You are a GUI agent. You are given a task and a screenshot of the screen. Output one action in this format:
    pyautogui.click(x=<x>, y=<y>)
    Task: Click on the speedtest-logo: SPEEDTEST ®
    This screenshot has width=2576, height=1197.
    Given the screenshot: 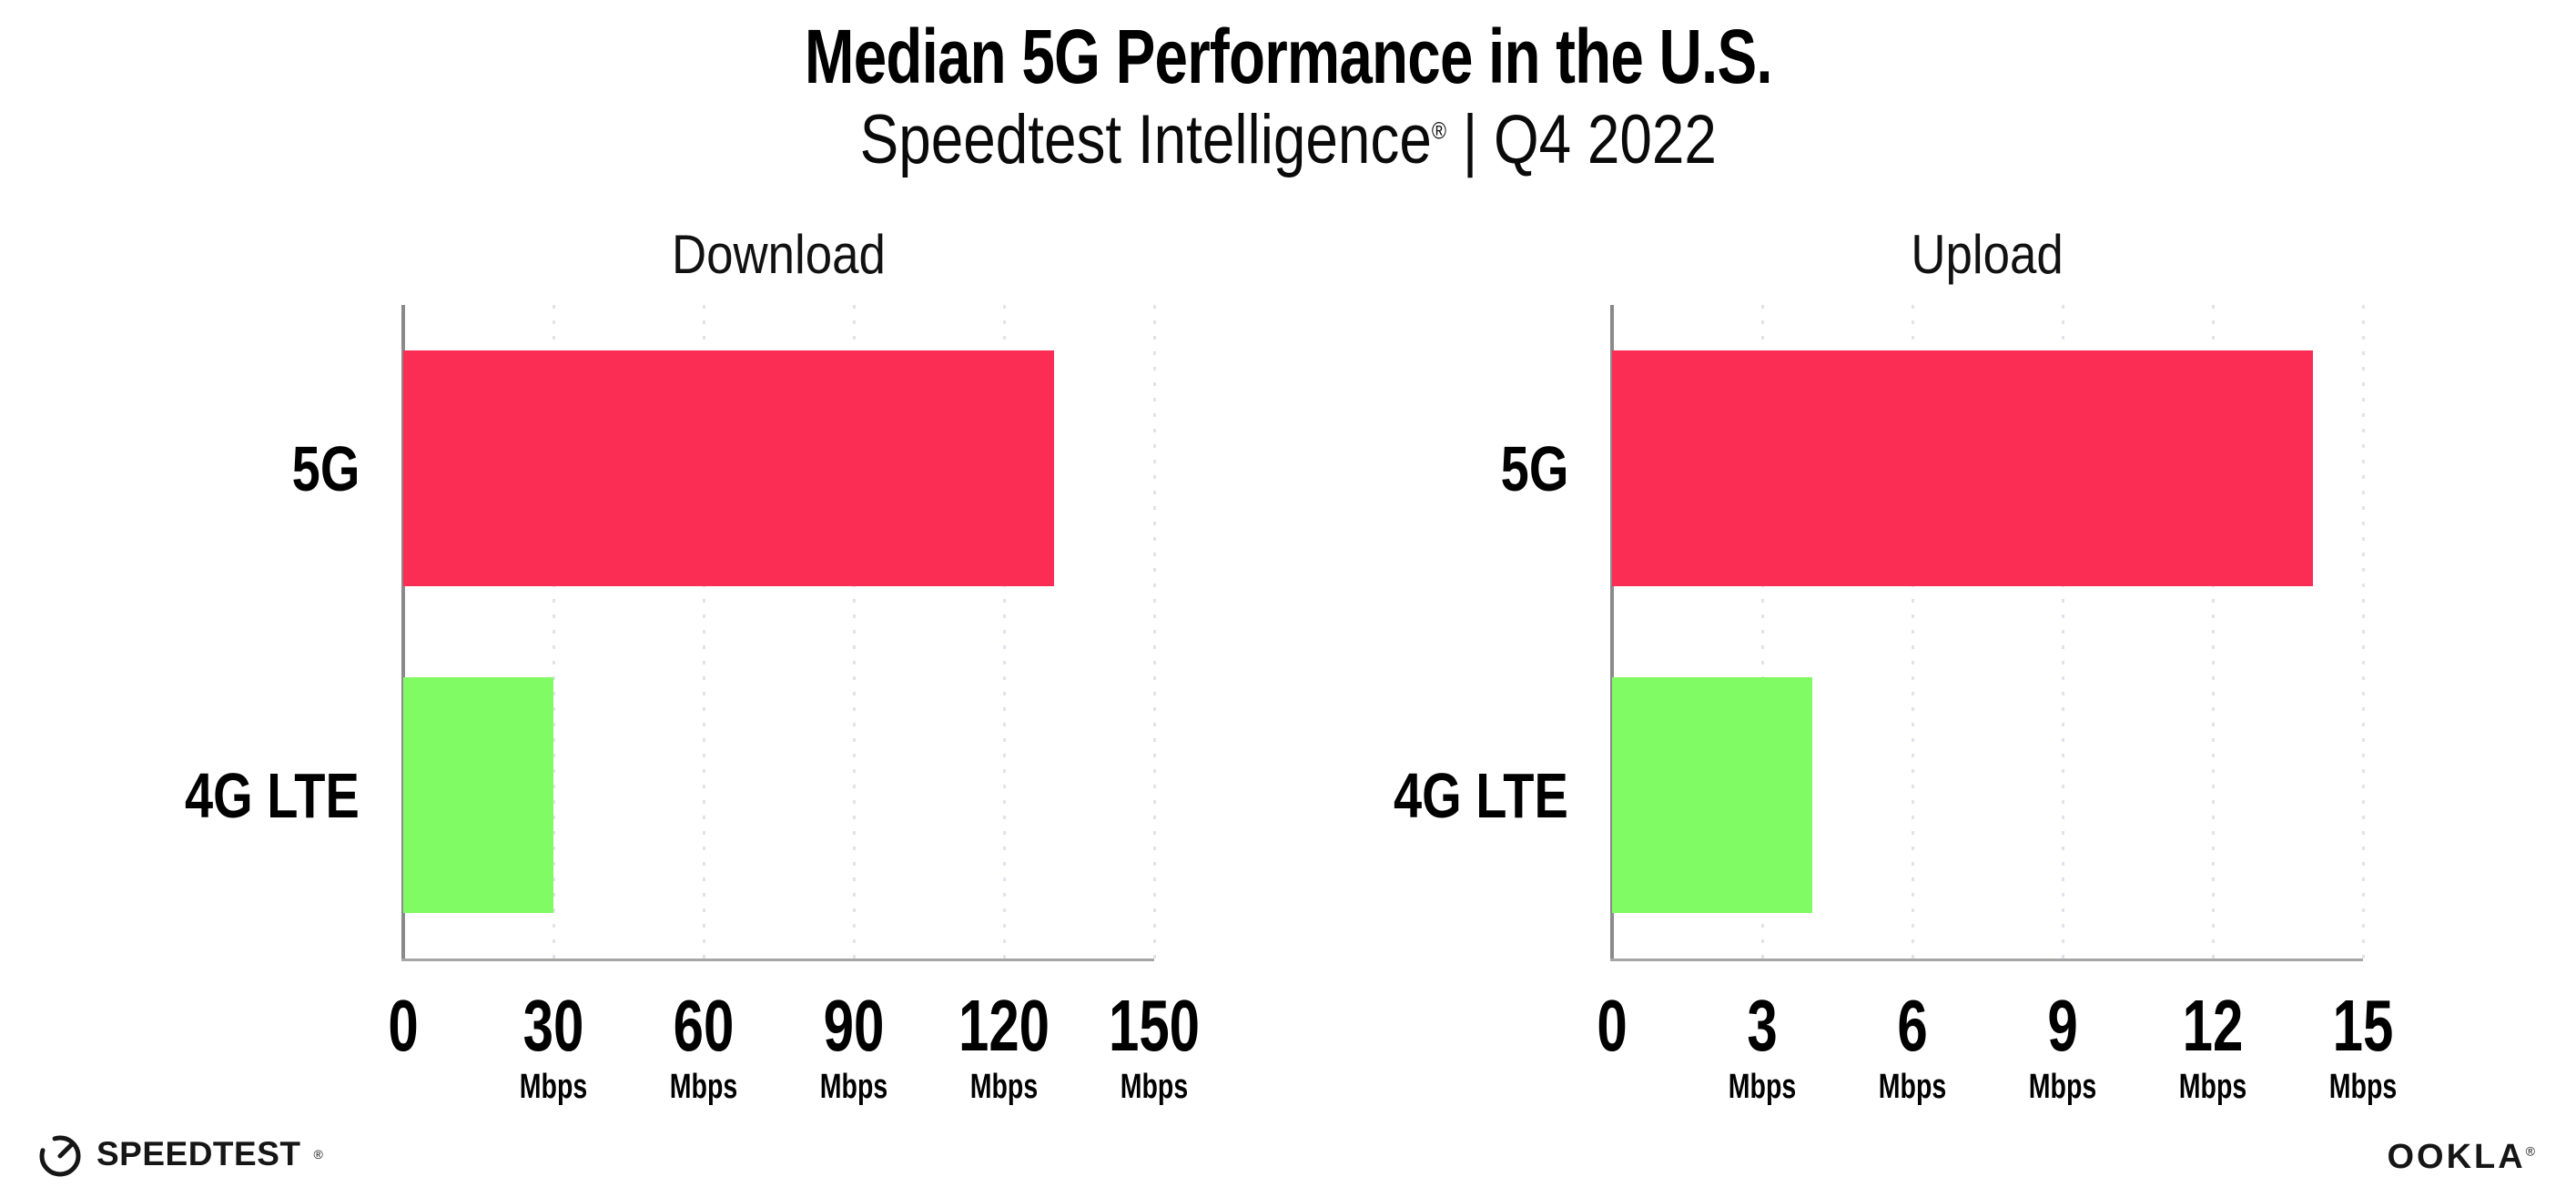 What is the action you would take?
    pyautogui.click(x=179, y=1154)
    